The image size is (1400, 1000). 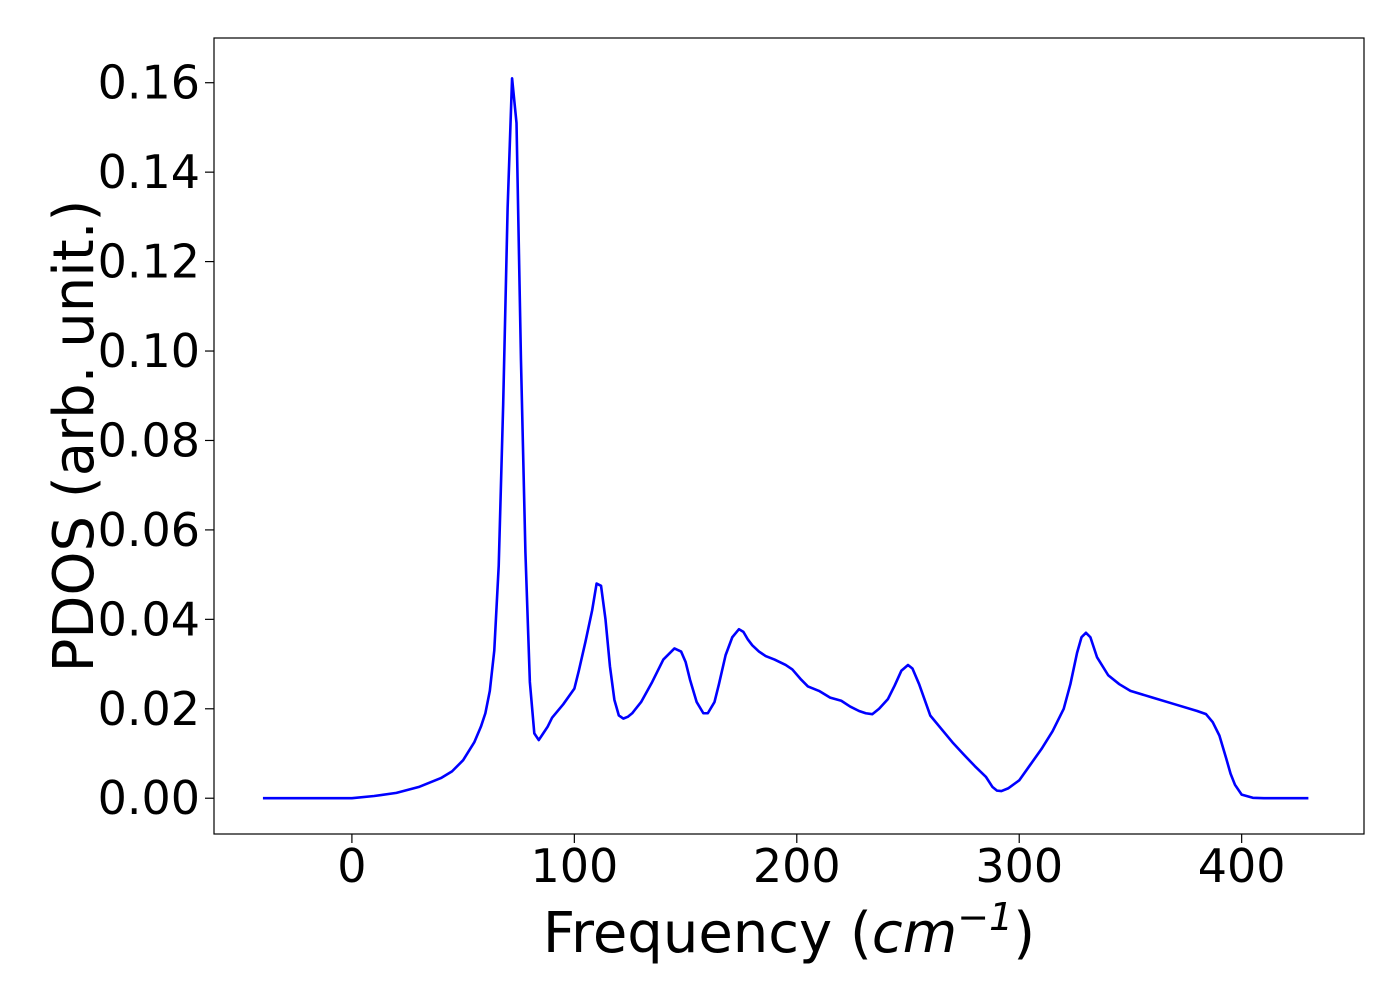 I want to click on y-tick-label: 0.08, so click(x=149, y=440).